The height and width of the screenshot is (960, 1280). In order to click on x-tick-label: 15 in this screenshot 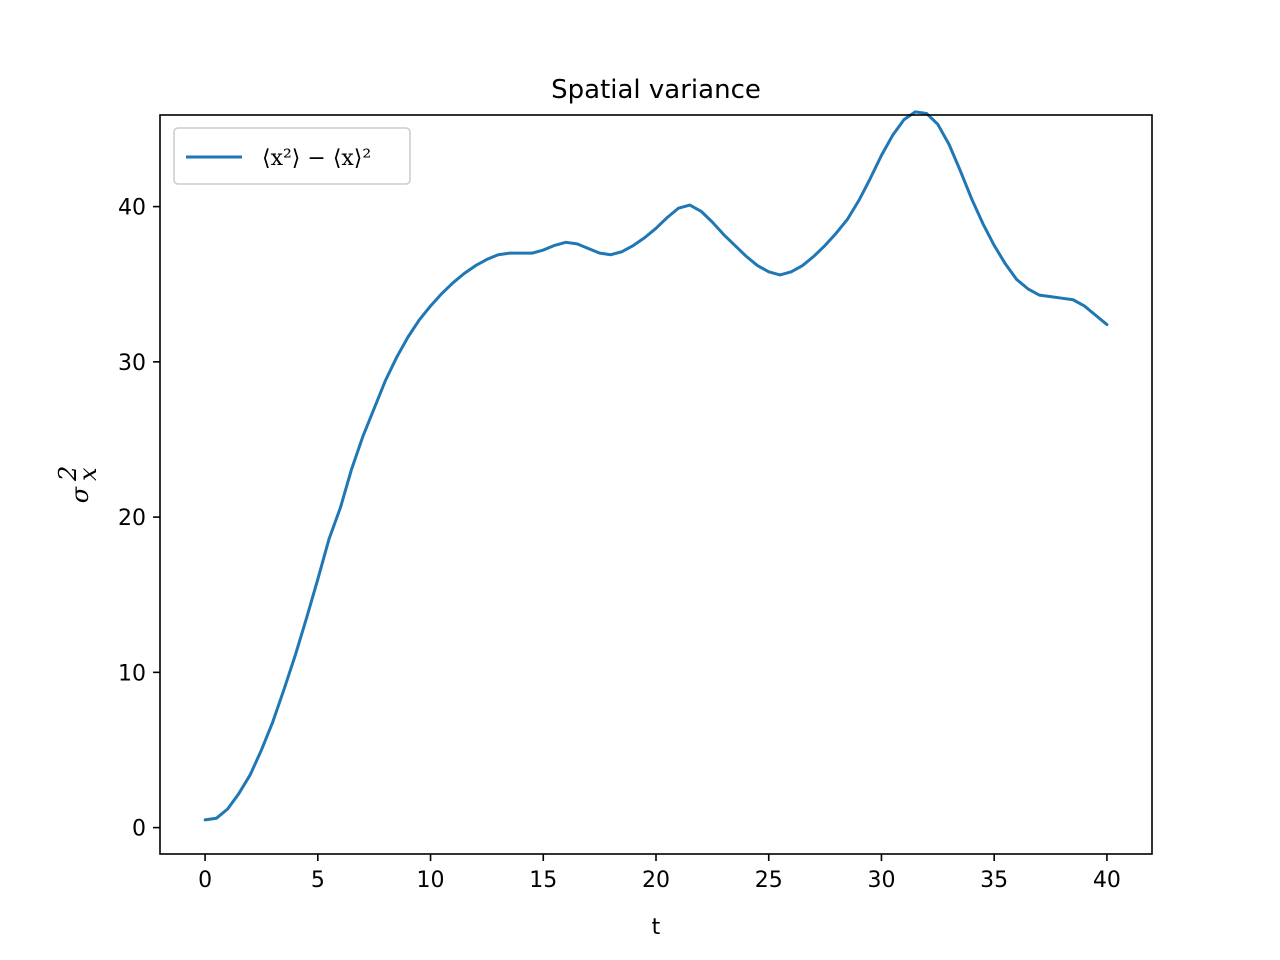, I will do `click(543, 880)`.